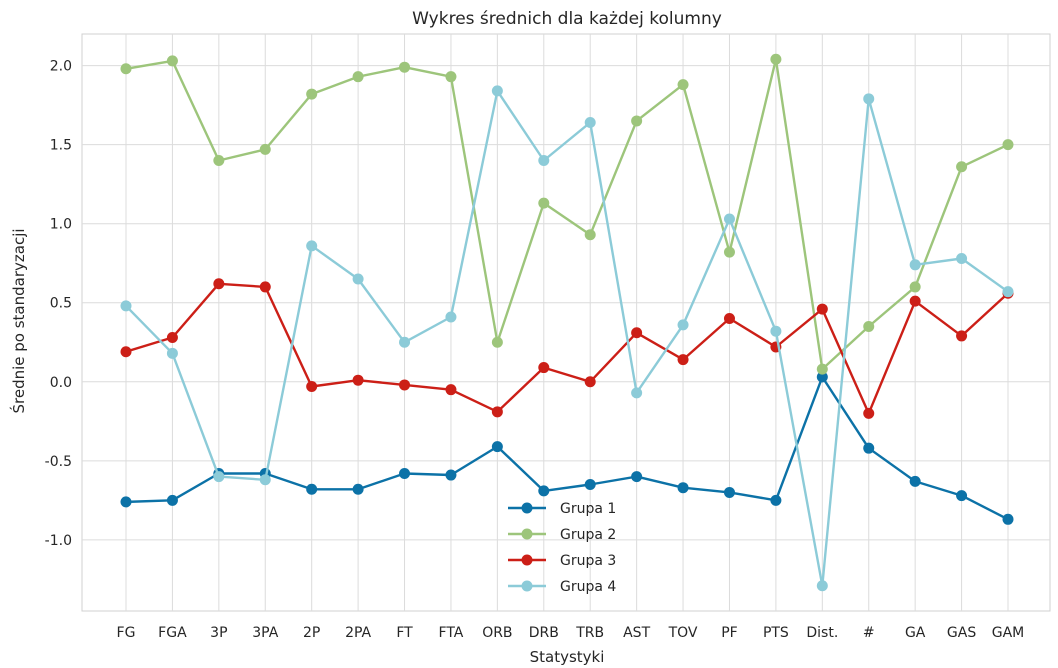 Image resolution: width=1058 pixels, height=668 pixels. Describe the element at coordinates (61, 304) in the screenshot. I see `y-tick-label: 0.5` at that location.